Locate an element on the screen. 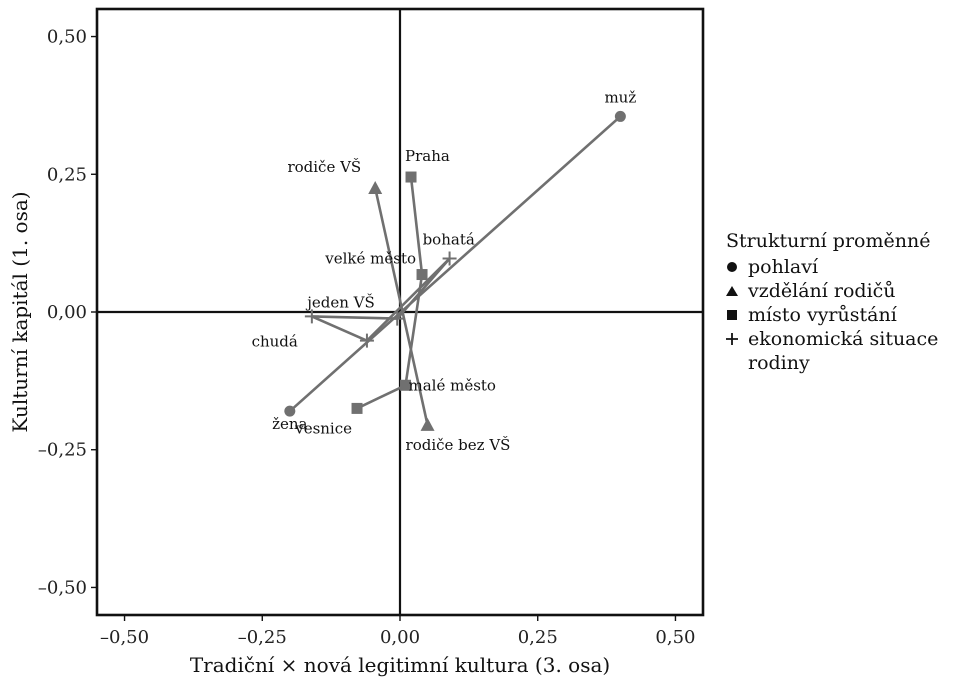 This screenshot has height=683, width=968. y-tick-label: –0,50 is located at coordinates (62, 587).